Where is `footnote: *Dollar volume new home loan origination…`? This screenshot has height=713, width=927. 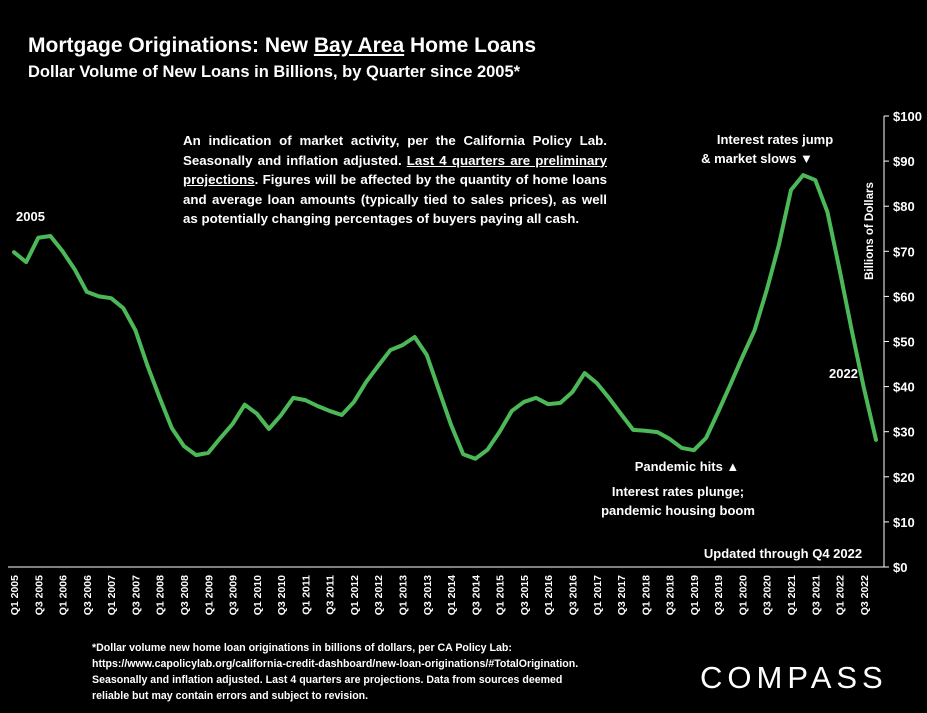 footnote: *Dollar volume new home loan origination… is located at coordinates (372, 672).